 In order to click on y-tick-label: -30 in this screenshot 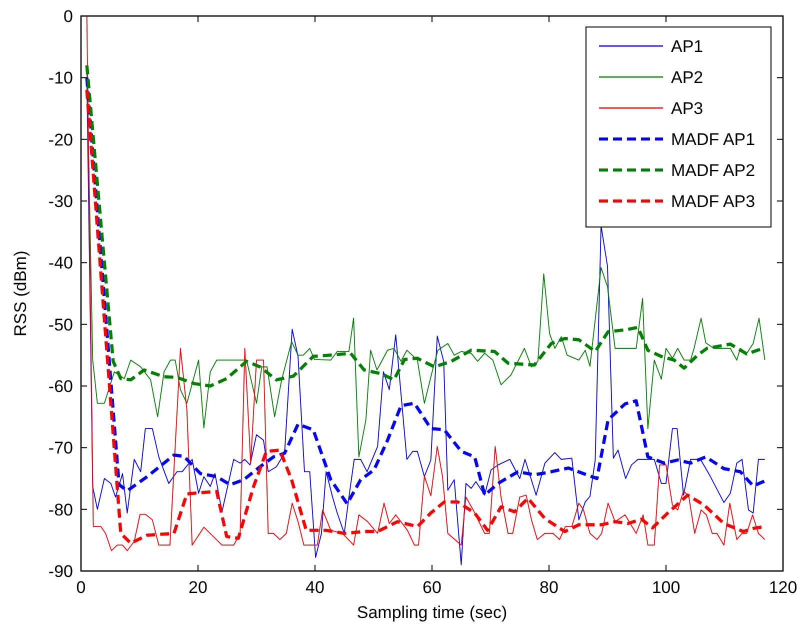, I will do `click(60, 201)`.